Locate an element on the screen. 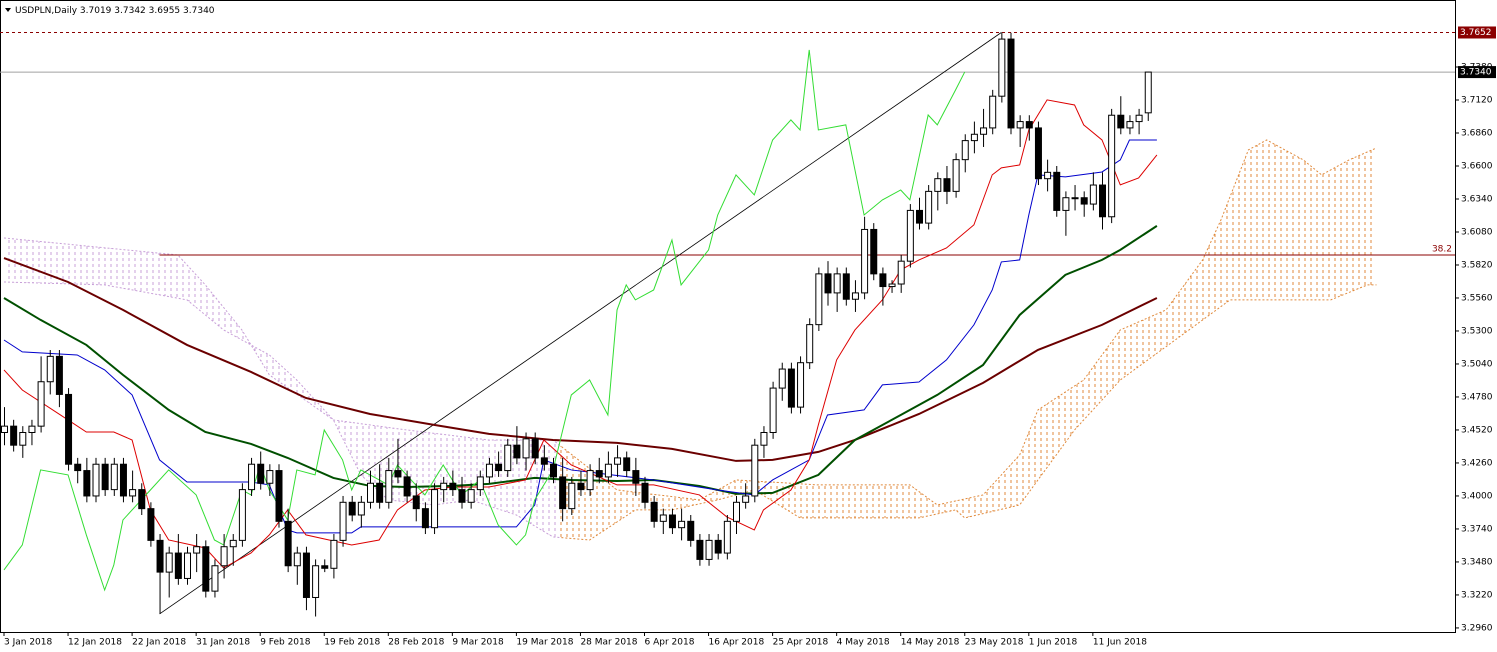 Image resolution: width=1497 pixels, height=652 pixels. x-tick-label: 6 Apr 2018 is located at coordinates (670, 643).